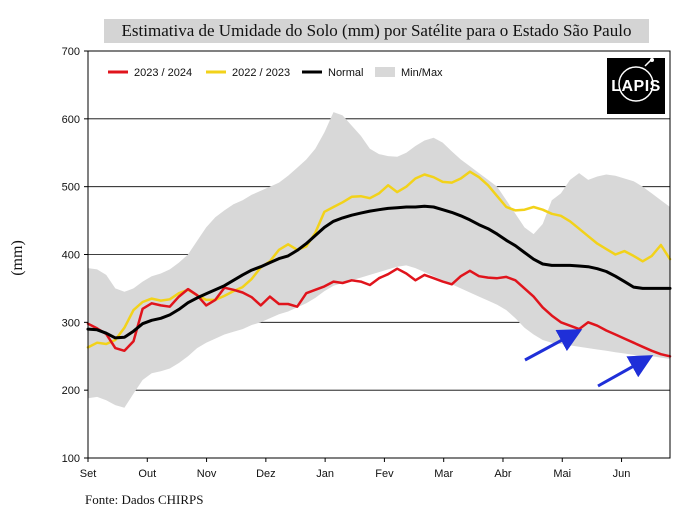 The image size is (700, 517). I want to click on x-tick-label-Jun: Jun, so click(622, 474).